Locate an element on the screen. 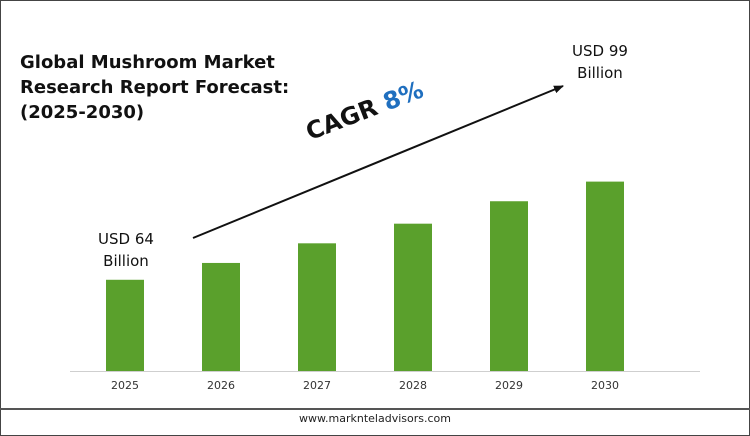 Image resolution: width=750 pixels, height=436 pixels. end-value-line-1: USD 99 is located at coordinates (600, 51).